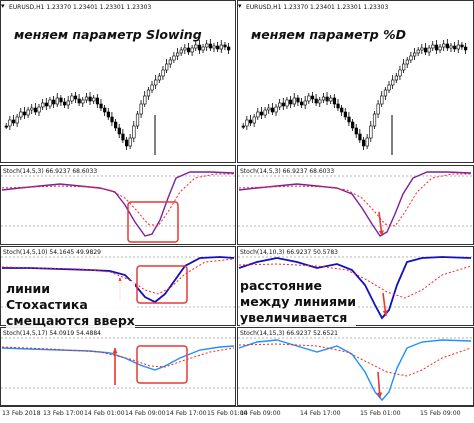 The image size is (474, 423). What do you see at coordinates (63, 413) in the screenshot?
I see `time-tick: 13 Feb 17:00` at bounding box center [63, 413].